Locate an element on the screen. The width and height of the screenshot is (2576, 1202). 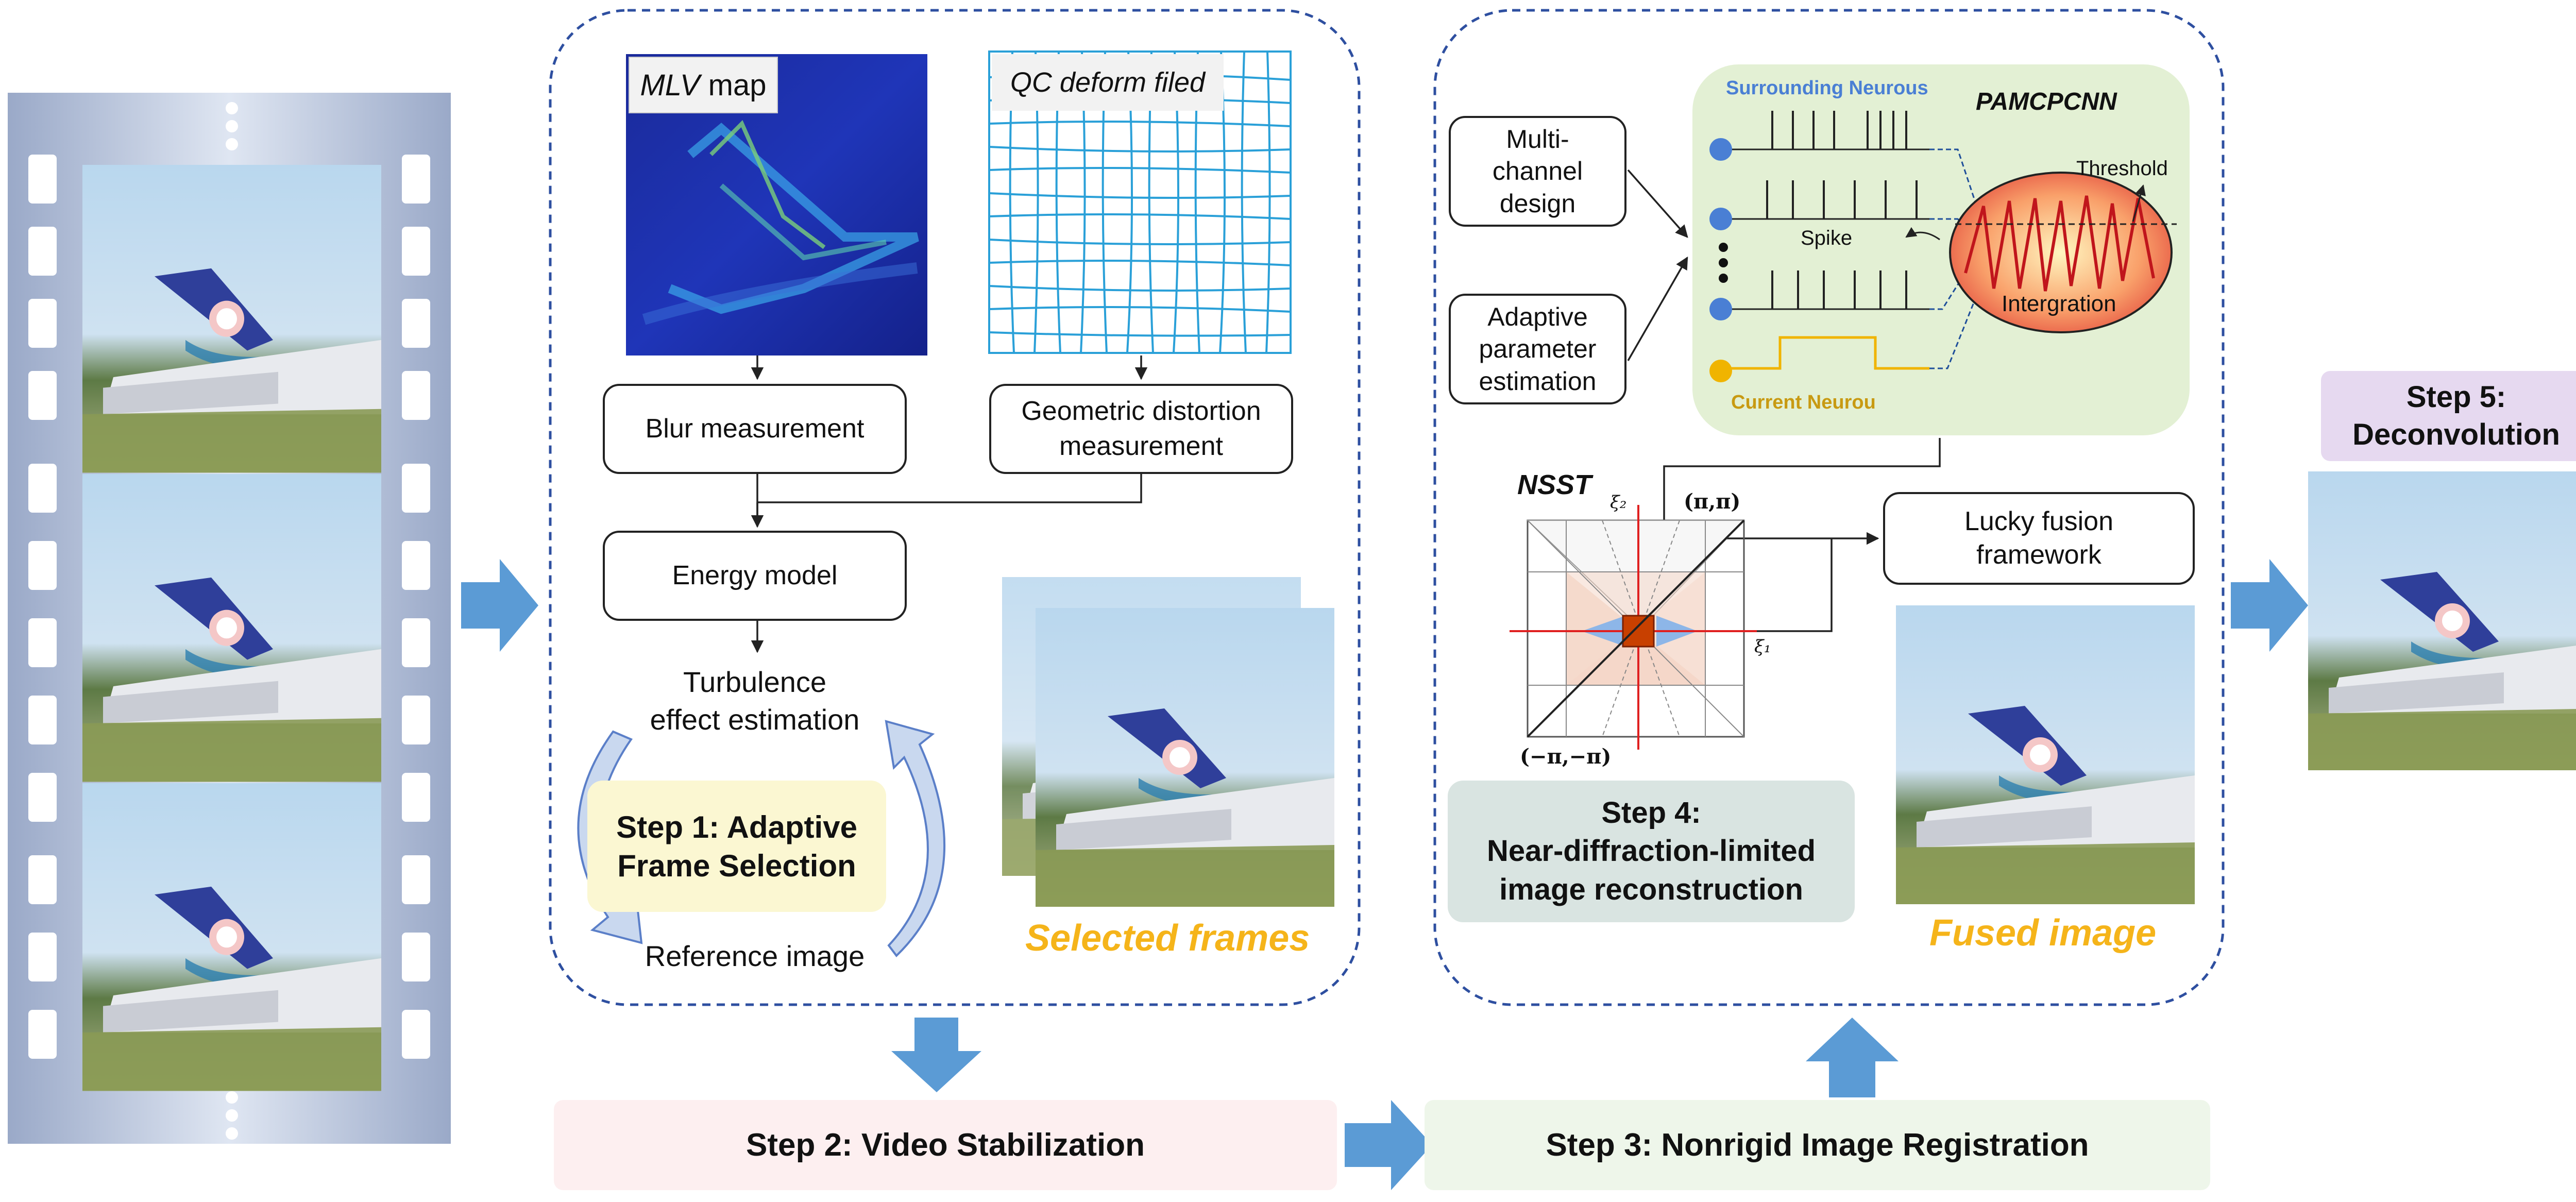
geo-line1: Geometric distortion is located at coordinates (1141, 411).